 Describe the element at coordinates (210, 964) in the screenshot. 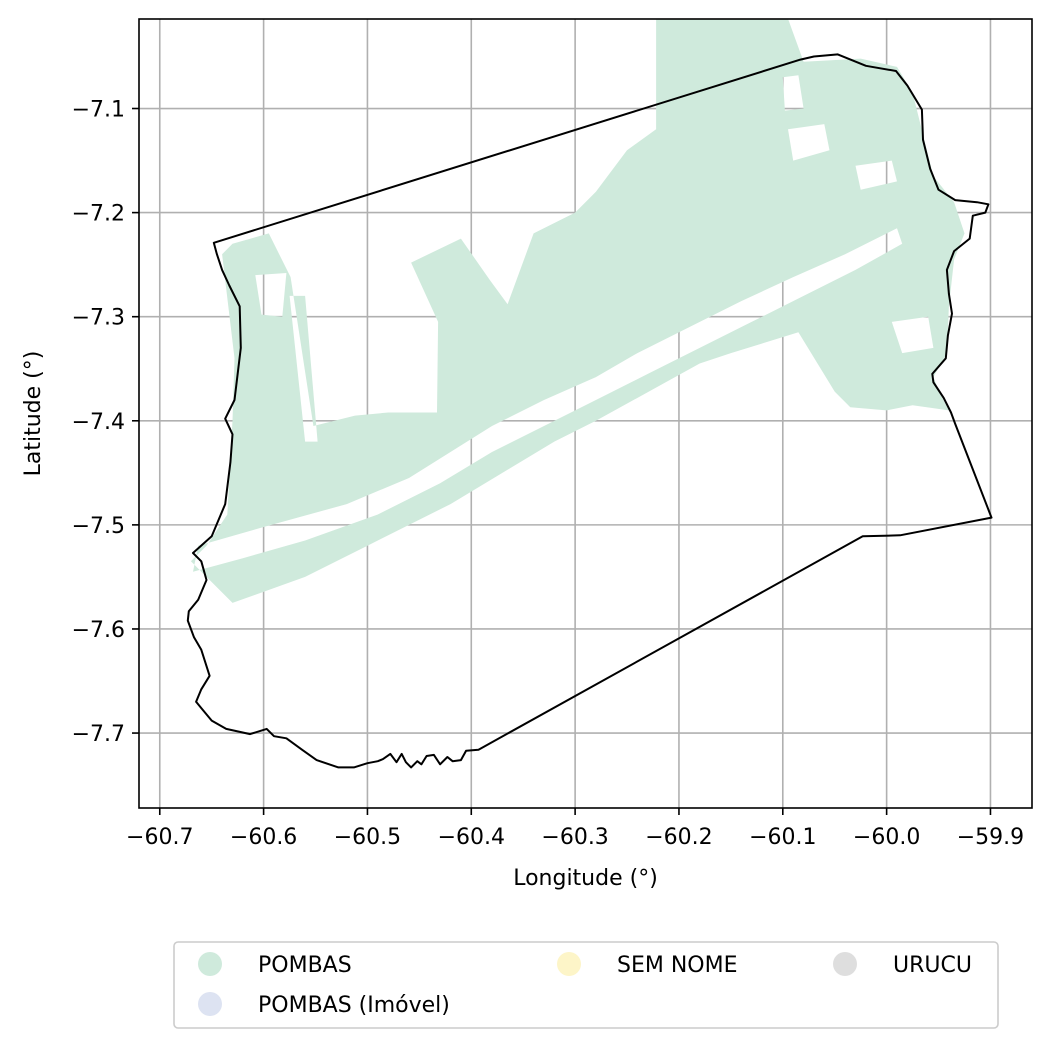

I see `legend-marker-pombas` at that location.